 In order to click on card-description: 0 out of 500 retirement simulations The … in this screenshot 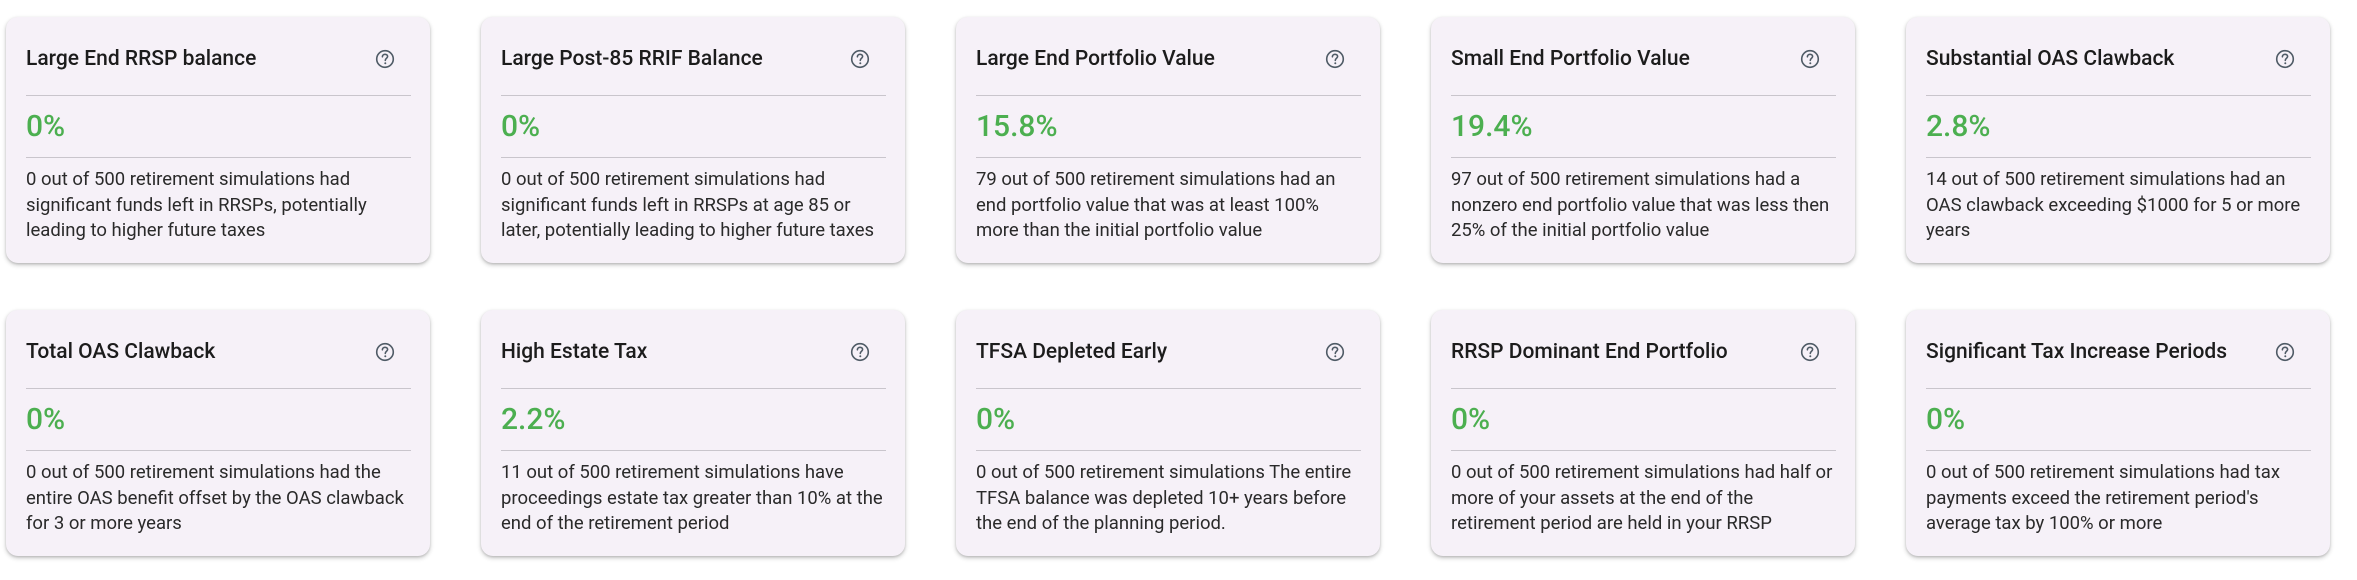, I will do `click(1164, 497)`.